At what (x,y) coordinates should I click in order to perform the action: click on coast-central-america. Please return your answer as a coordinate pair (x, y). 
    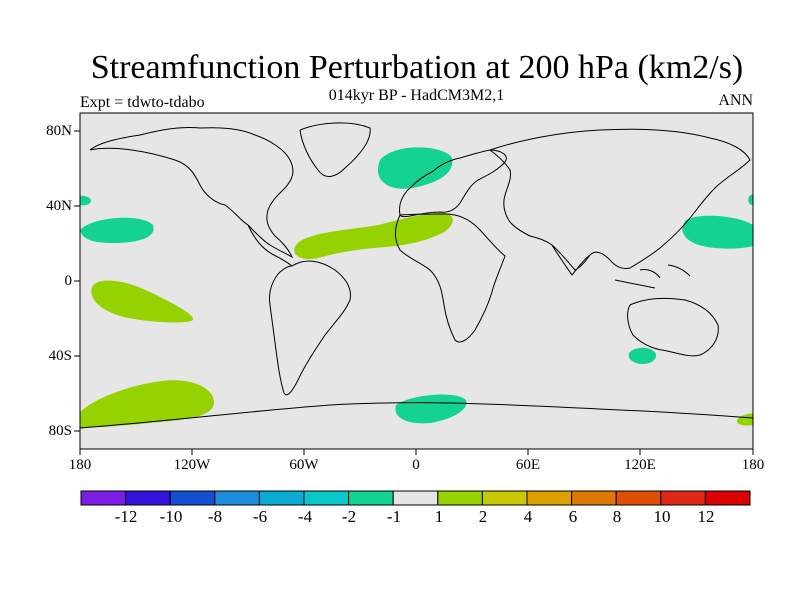
    Looking at the image, I should click on (270, 245).